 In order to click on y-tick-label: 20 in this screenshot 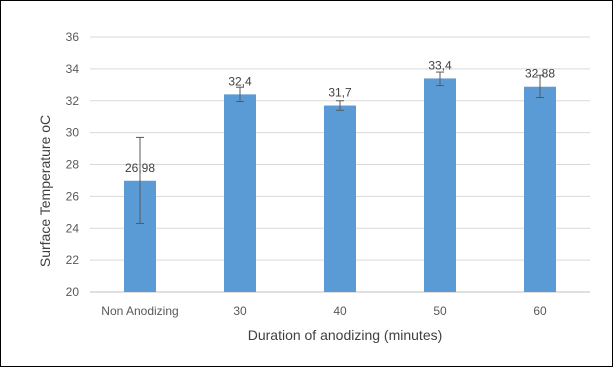, I will do `click(73, 292)`.